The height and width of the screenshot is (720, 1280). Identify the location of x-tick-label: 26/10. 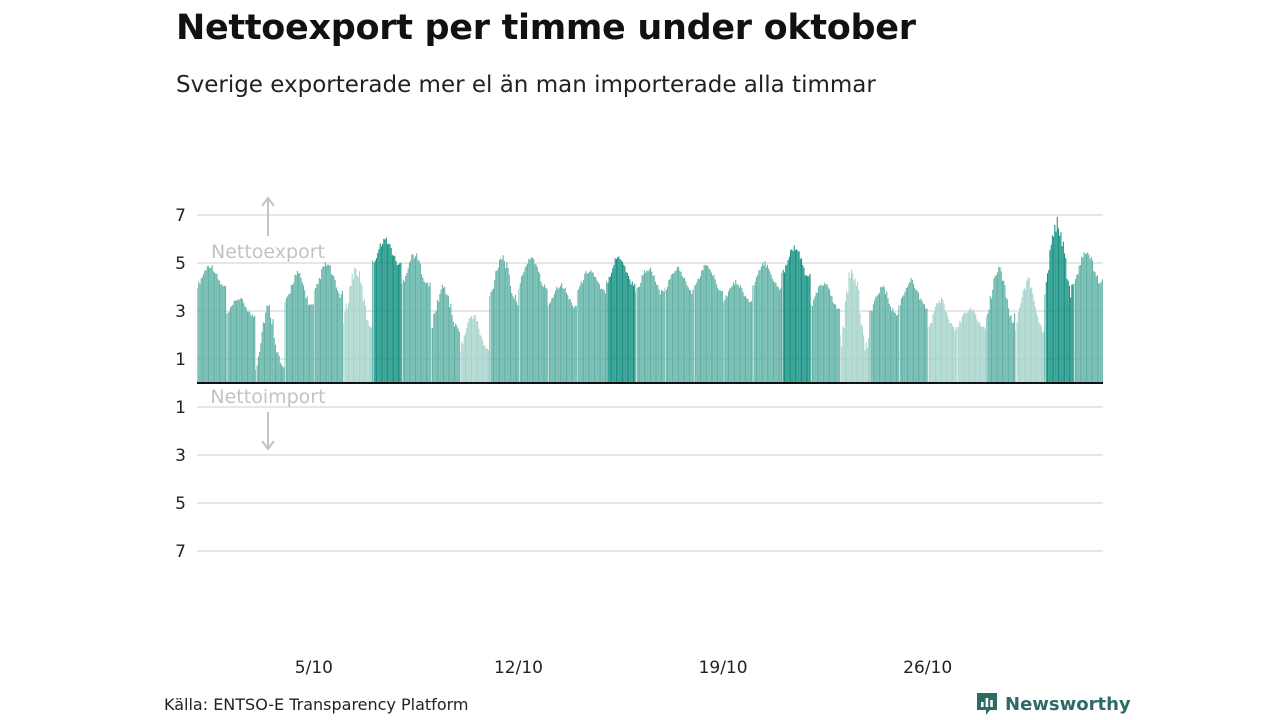
(927, 668).